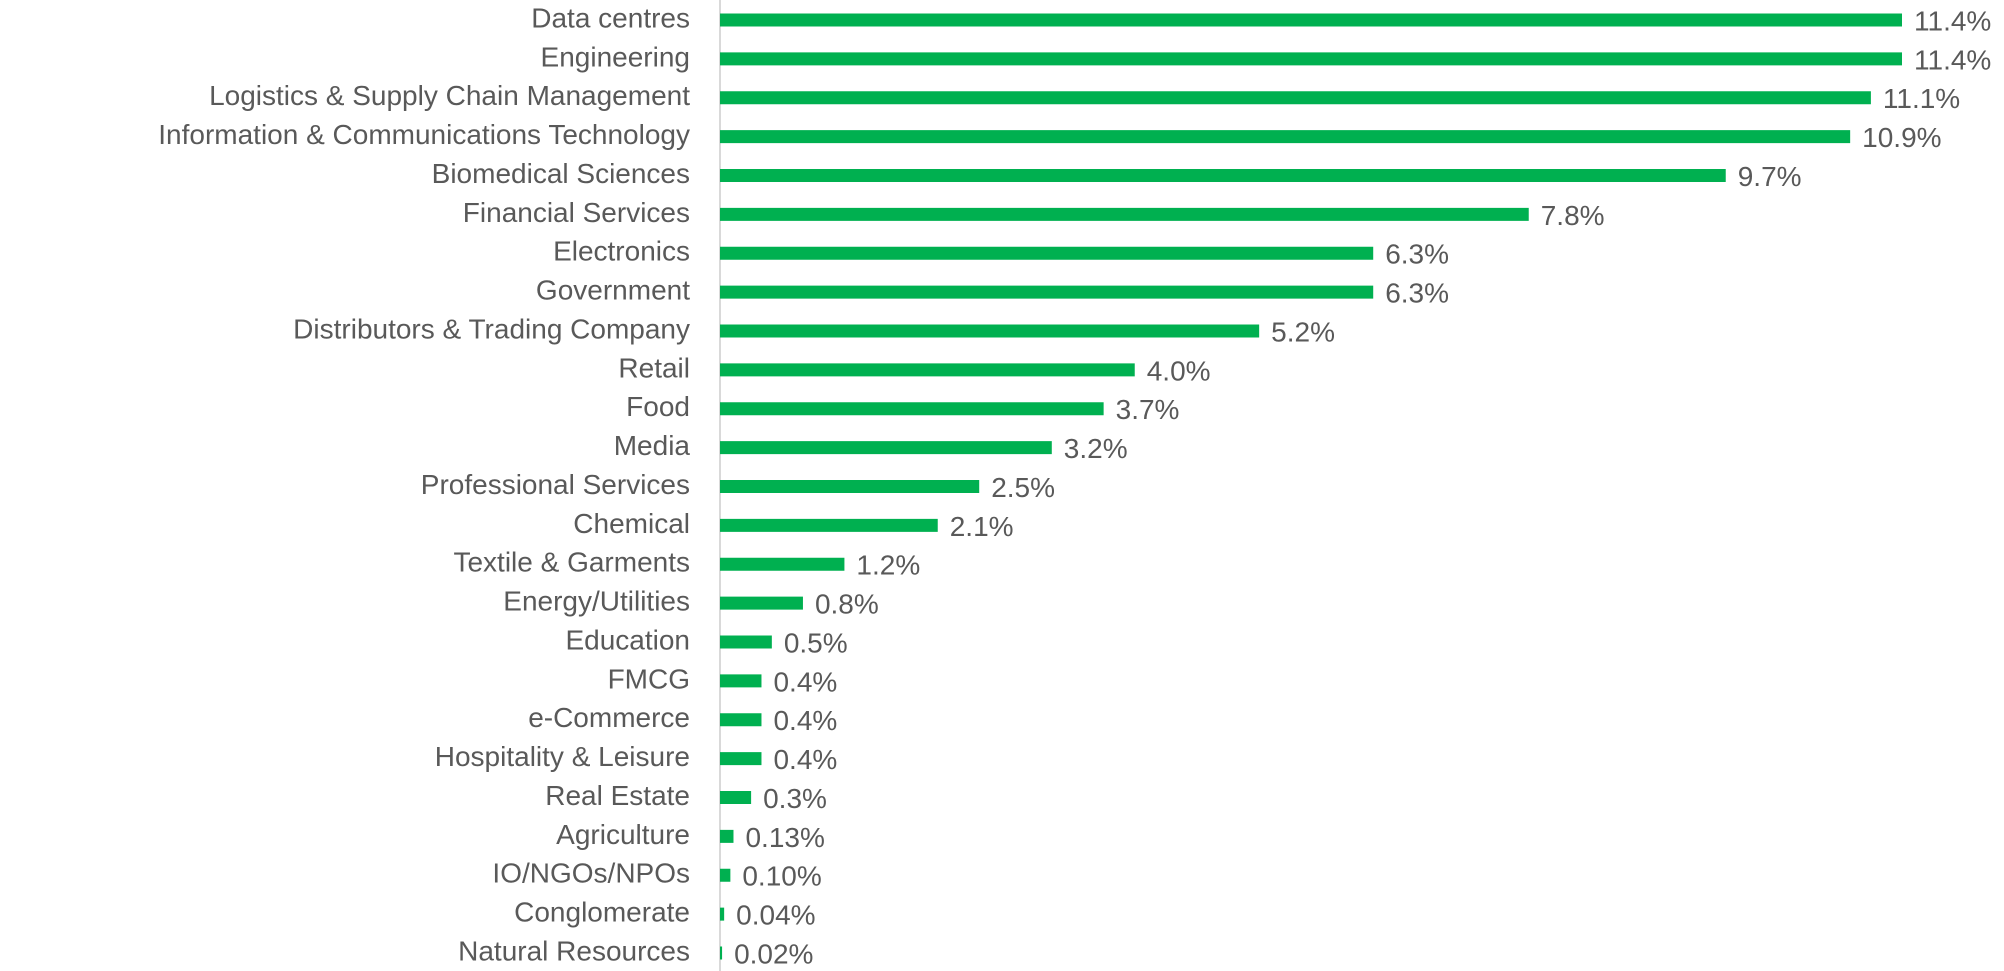 The image size is (2004, 971). Describe the element at coordinates (1303, 331) in the screenshot. I see `value-label: 5.2%` at that location.